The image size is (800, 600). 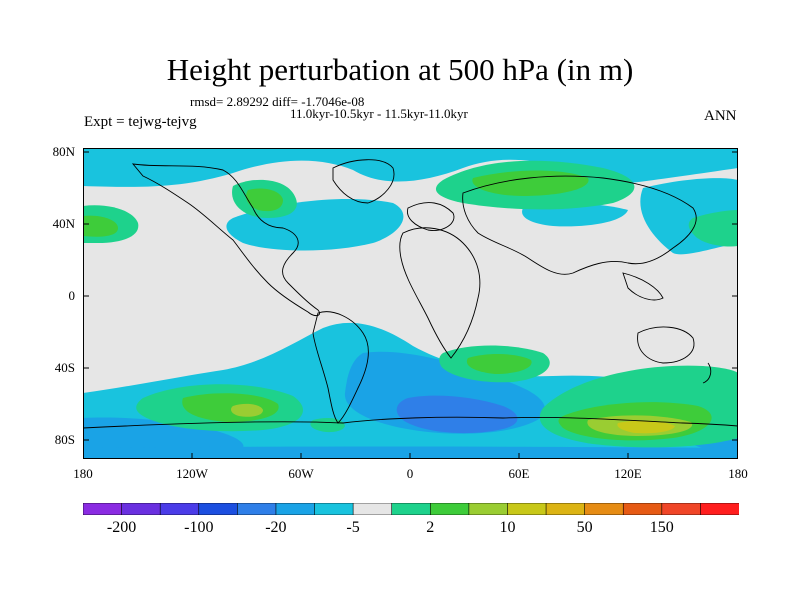 What do you see at coordinates (121, 527) in the screenshot?
I see `colorbar-label: -200` at bounding box center [121, 527].